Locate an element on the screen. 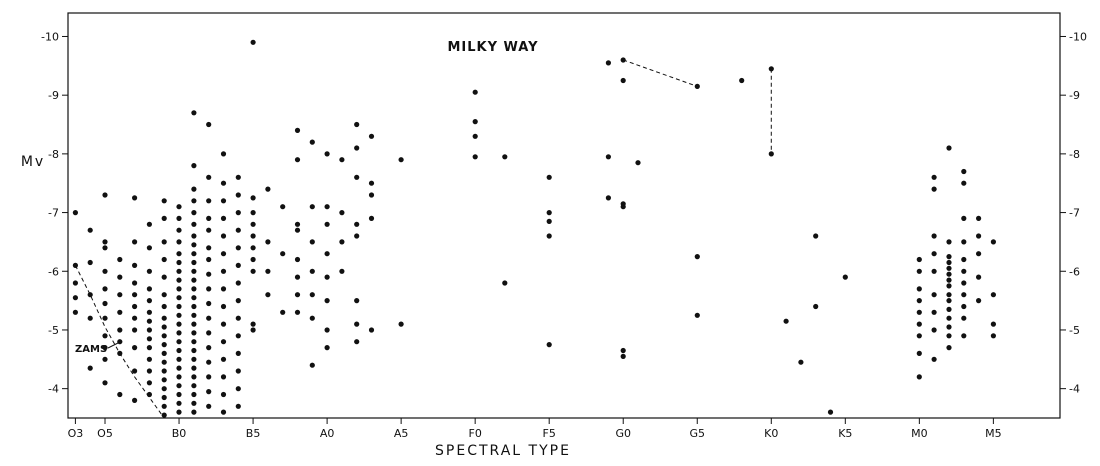 The height and width of the screenshot is (466, 1100). y-tick-label-left: -4 is located at coordinates (53, 389).